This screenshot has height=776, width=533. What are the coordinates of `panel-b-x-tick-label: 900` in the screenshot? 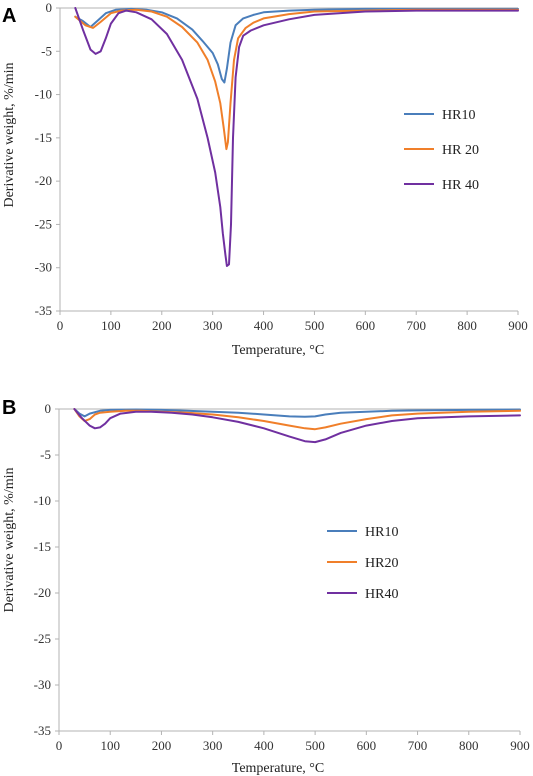 It's located at (520, 745).